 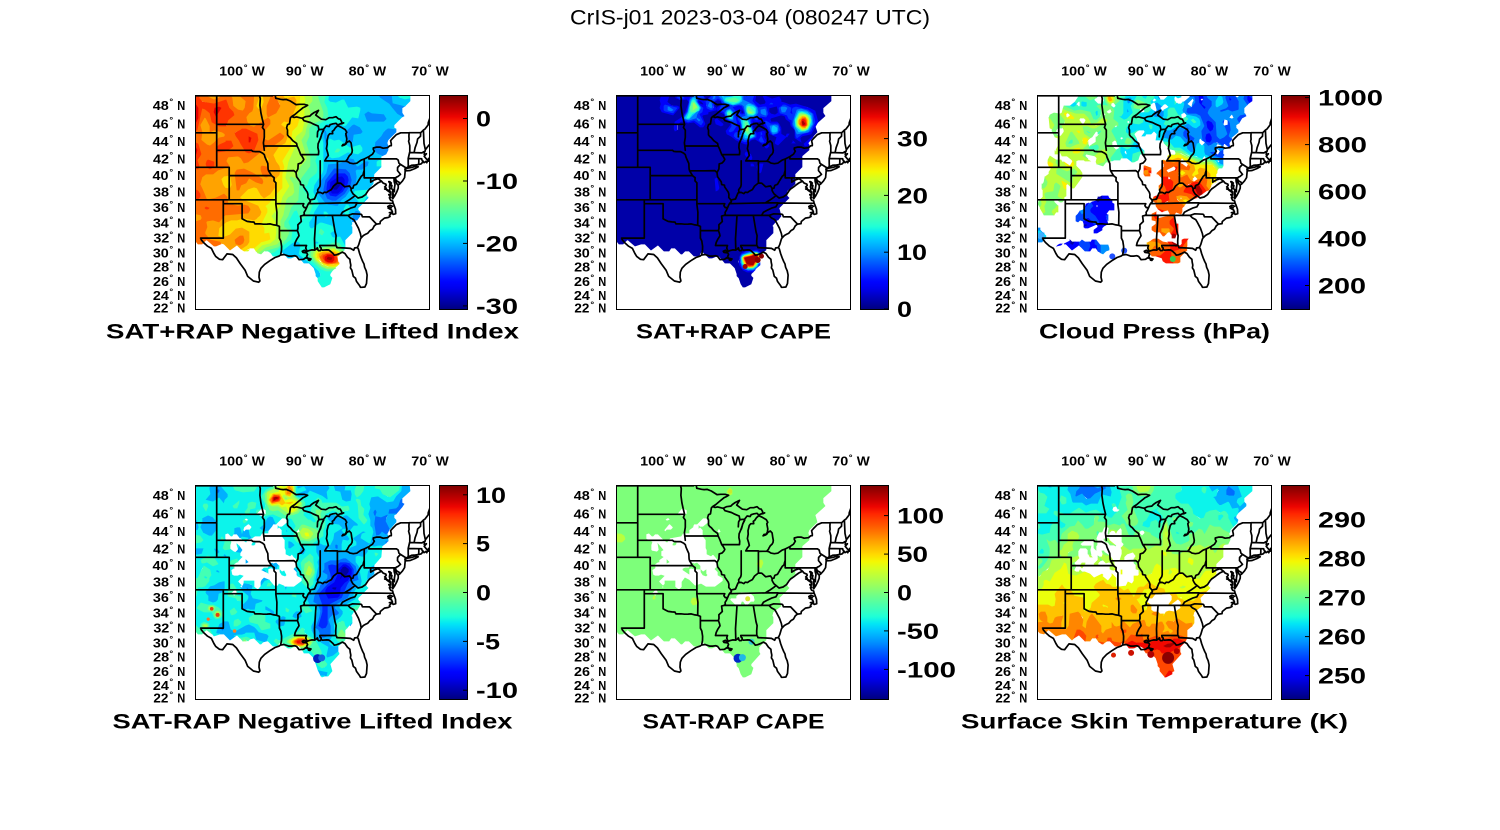 What do you see at coordinates (1261, 462) in the screenshot?
I see `svg-text: 70` at bounding box center [1261, 462].